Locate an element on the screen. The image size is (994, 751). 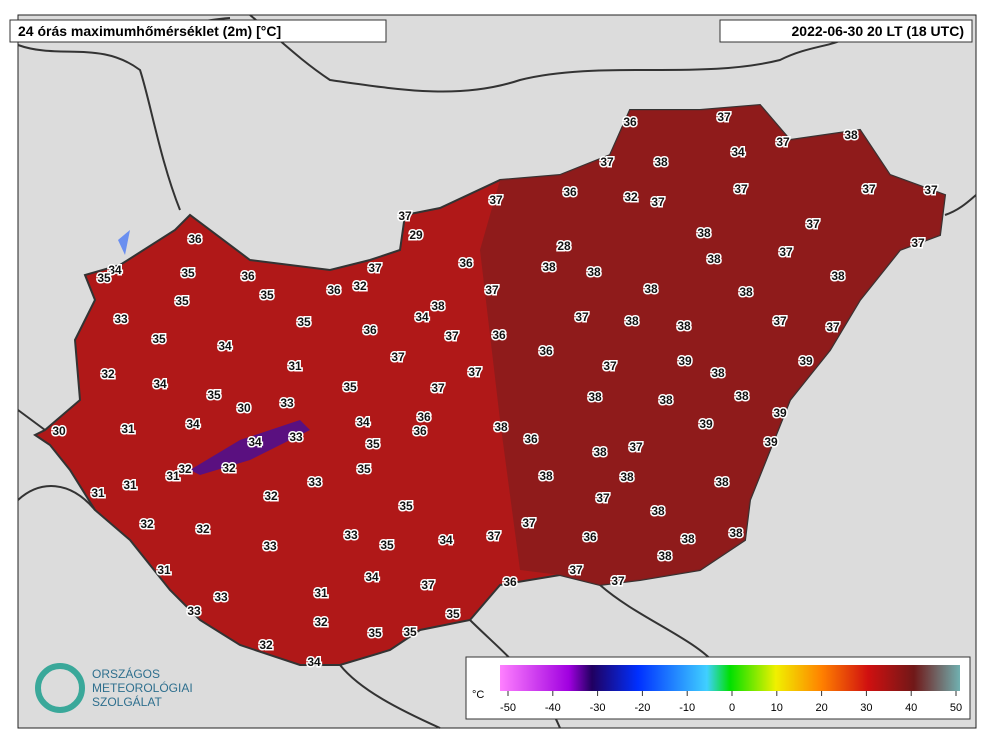
title: 24 órás maximumhőmérséklet (2m) [°C] is located at coordinates (149, 31).